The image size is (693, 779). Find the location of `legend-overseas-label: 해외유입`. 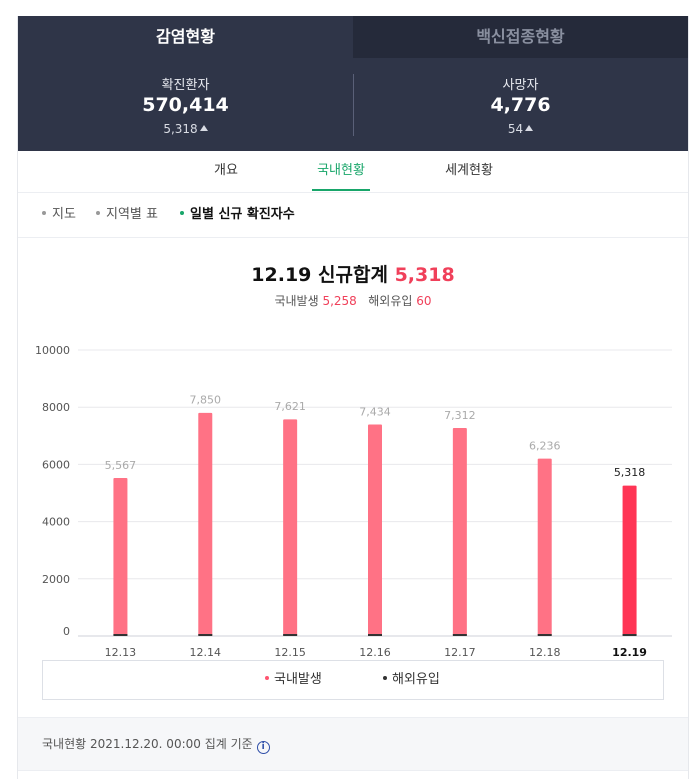

legend-overseas-label: 해외유입 is located at coordinates (416, 679).